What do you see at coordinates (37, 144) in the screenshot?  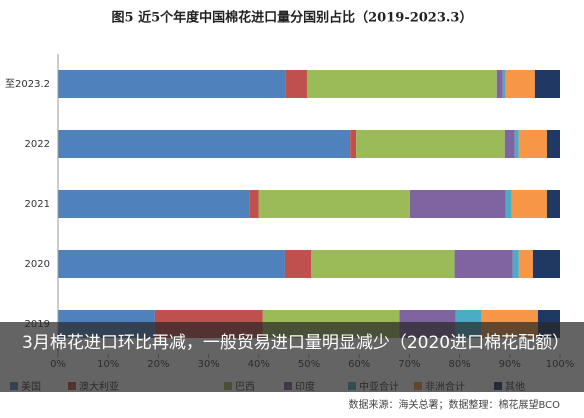 I see `y-tick-label: 2022` at bounding box center [37, 144].